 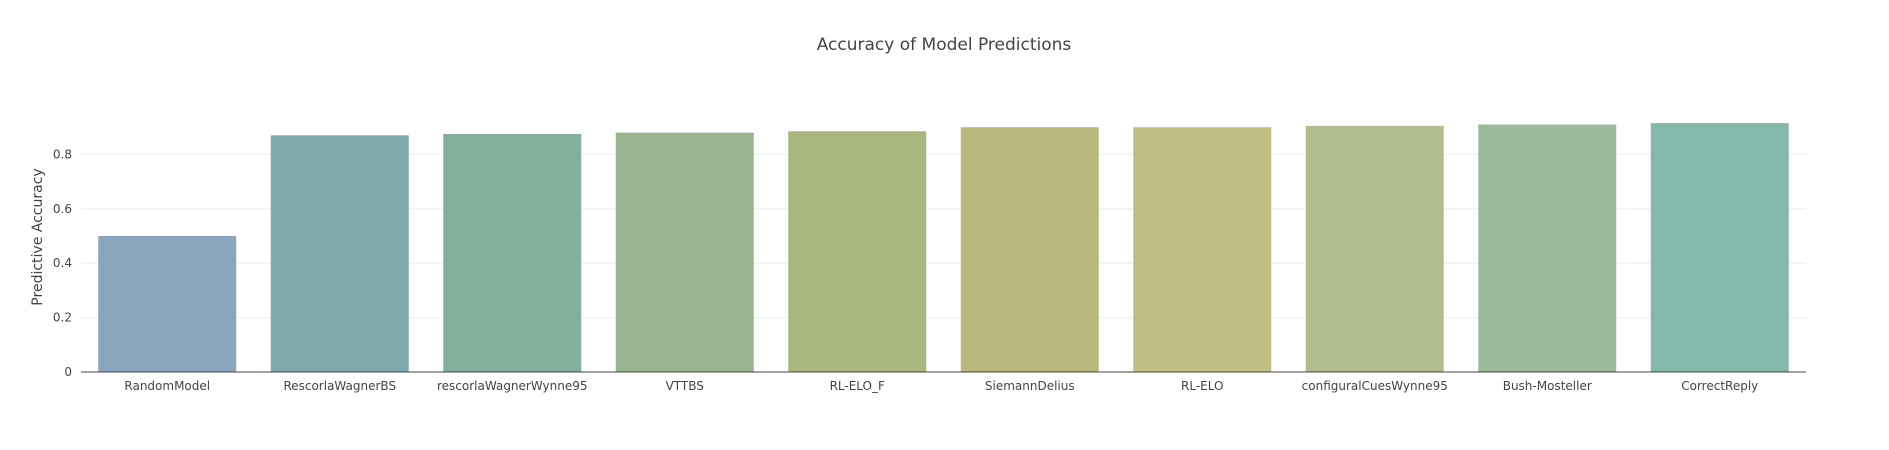 What do you see at coordinates (1374, 248) in the screenshot?
I see `bar-configuralCuesWynne95` at bounding box center [1374, 248].